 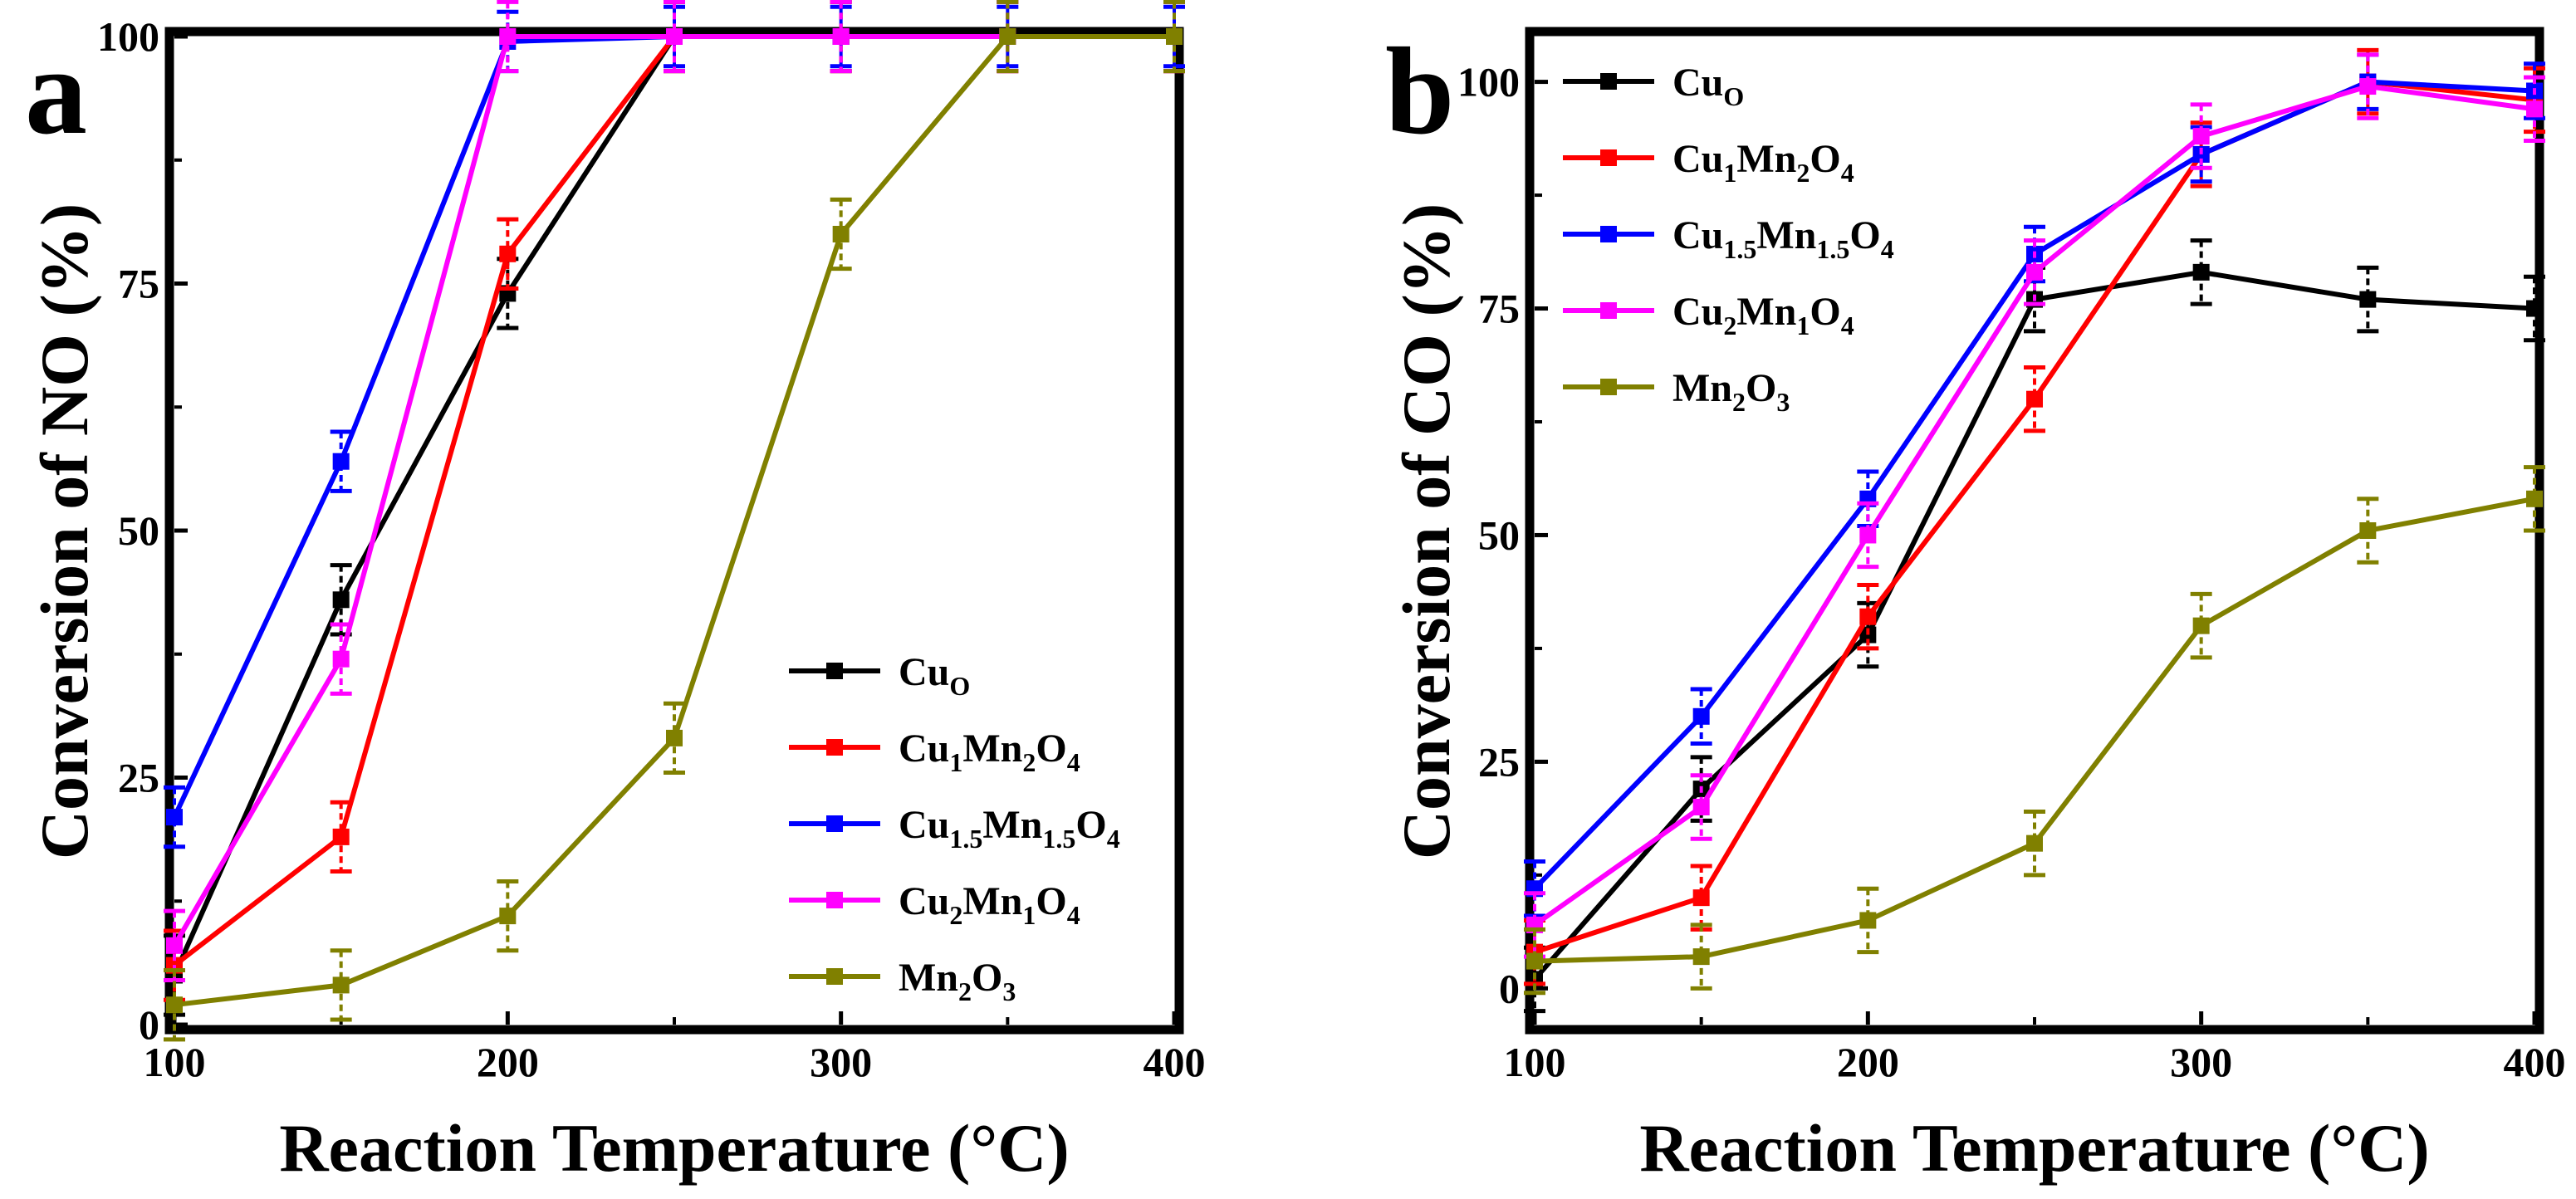 What do you see at coordinates (64, 531) in the screenshot?
I see `panel-a-ylabel: Conversion of NO (%)` at bounding box center [64, 531].